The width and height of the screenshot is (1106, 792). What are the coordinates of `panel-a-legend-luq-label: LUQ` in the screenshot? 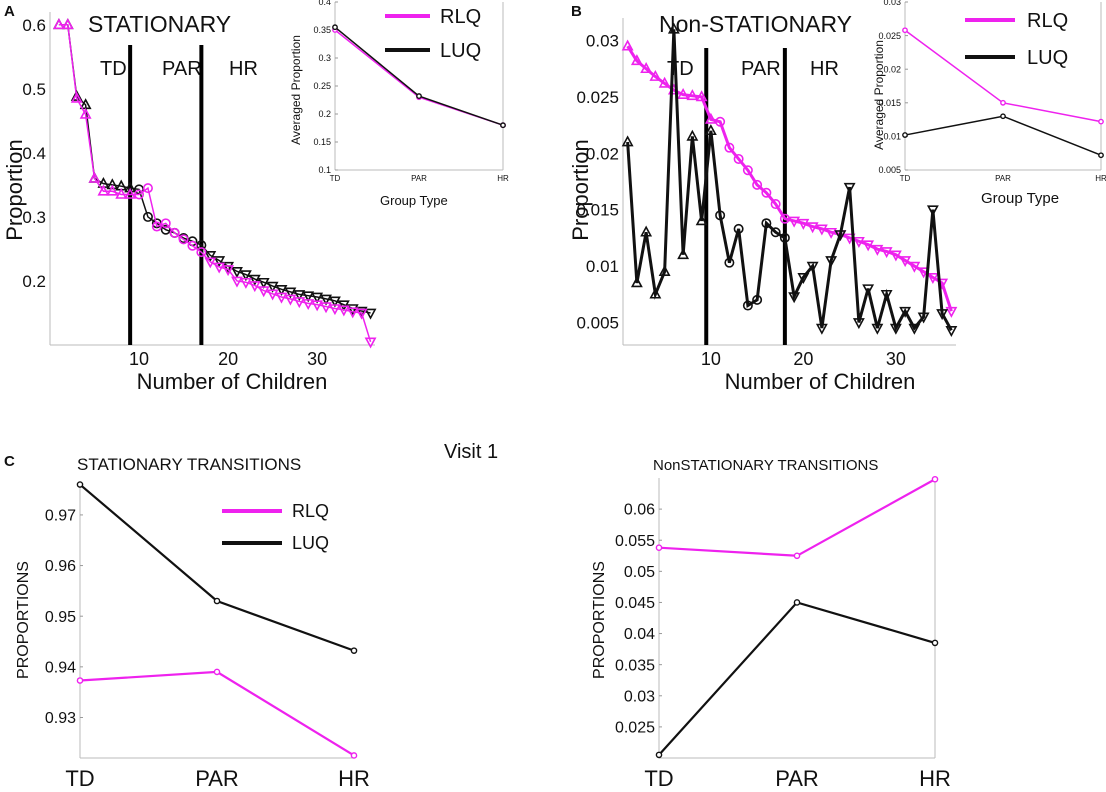 It's located at (460, 51).